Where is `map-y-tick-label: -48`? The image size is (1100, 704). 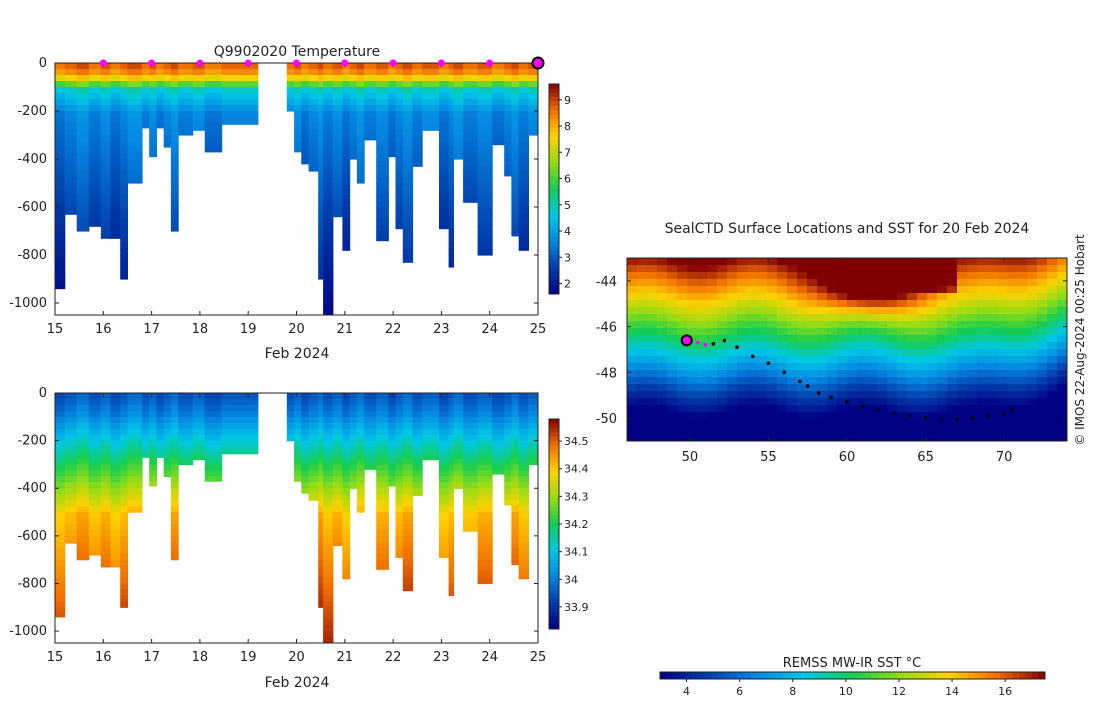
map-y-tick-label: -48 is located at coordinates (606, 373).